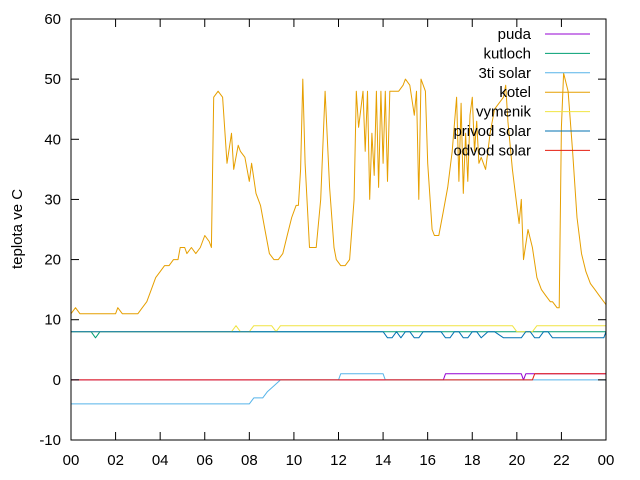 The width and height of the screenshot is (640, 480). I want to click on series-line-kutloch, so click(338, 335).